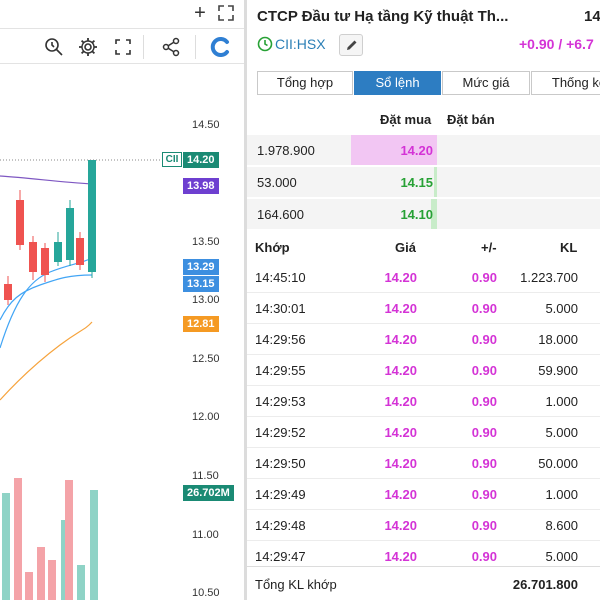  Describe the element at coordinates (416, 214) in the screenshot. I see `bid-price: 14.10` at that location.